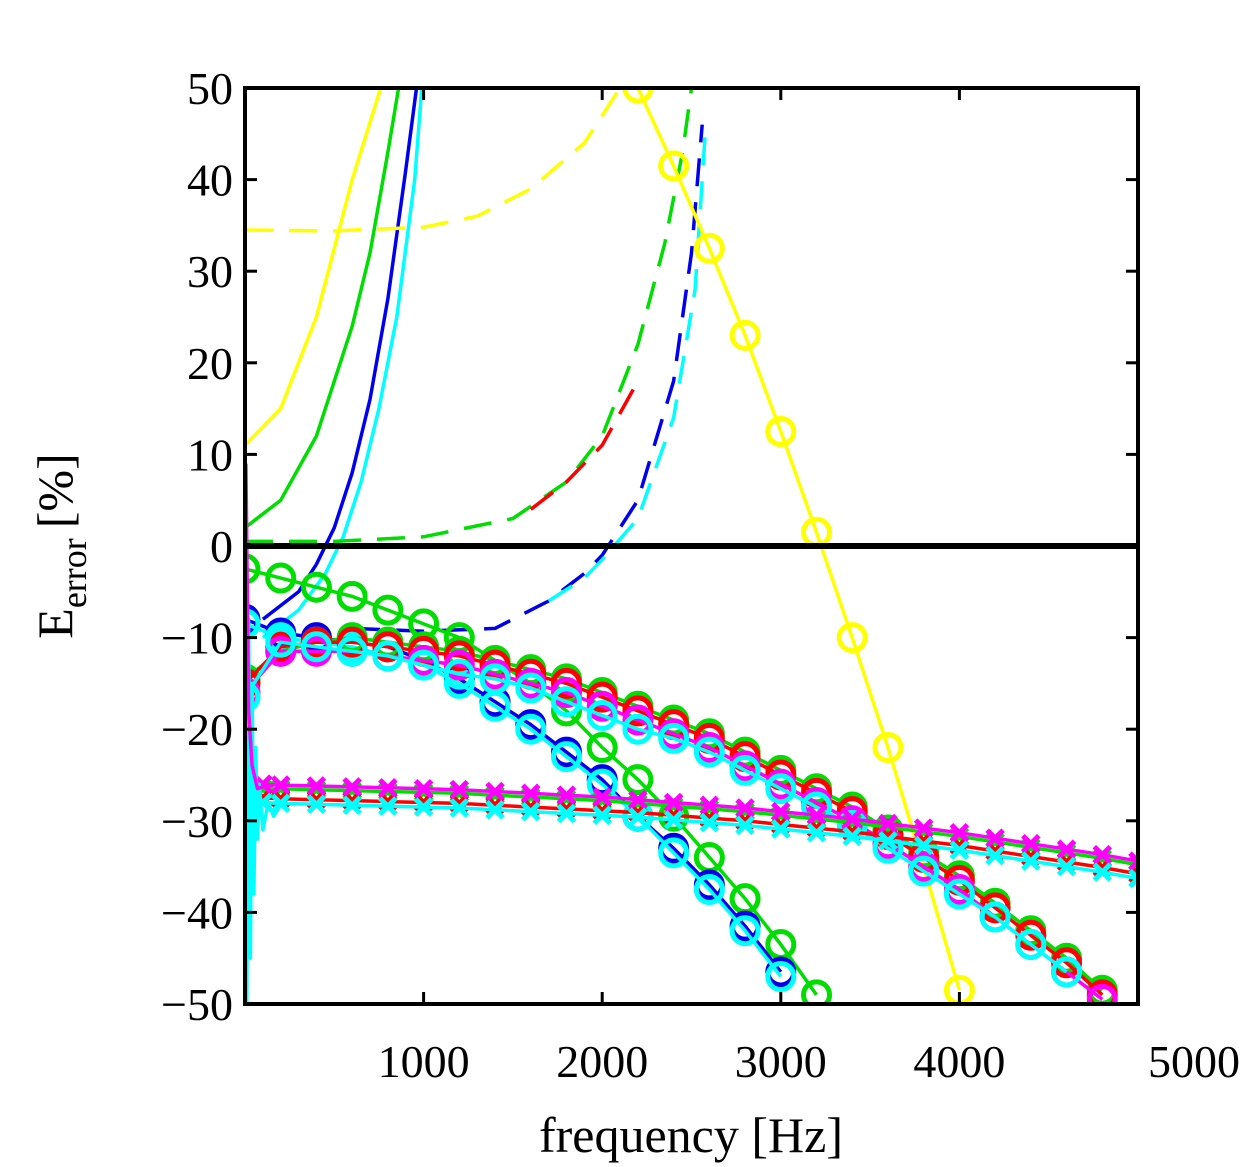 Image resolution: width=1256 pixels, height=1167 pixels. Describe the element at coordinates (197, 729) in the screenshot. I see `y-tick-label: −20` at that location.